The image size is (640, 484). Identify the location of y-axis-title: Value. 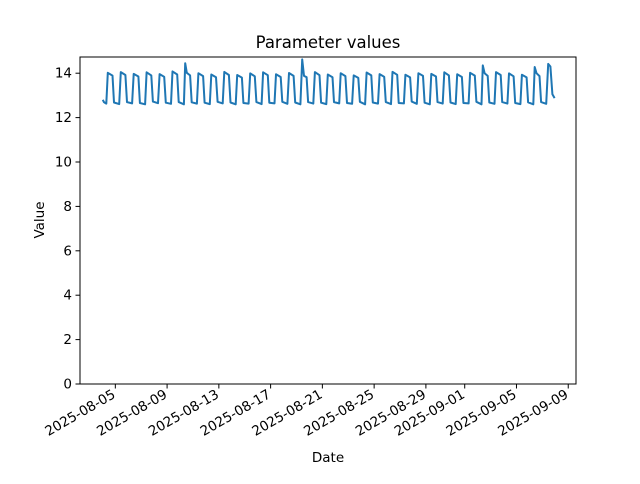
(40, 219).